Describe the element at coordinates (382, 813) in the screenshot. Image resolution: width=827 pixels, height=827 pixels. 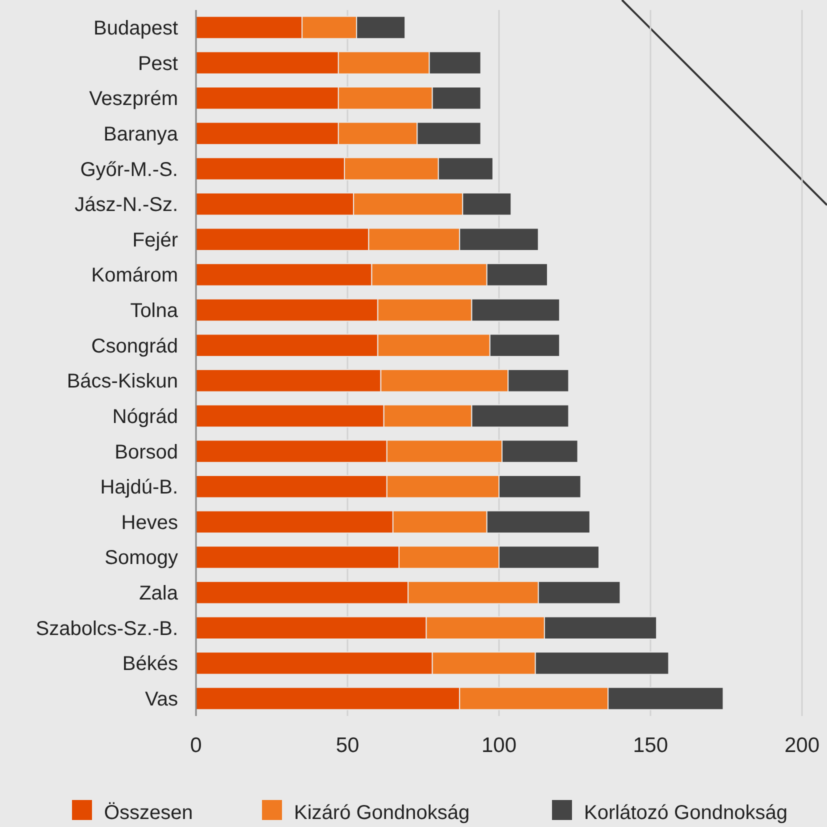
I see `legend-label: Kizáró Gondnokság` at that location.